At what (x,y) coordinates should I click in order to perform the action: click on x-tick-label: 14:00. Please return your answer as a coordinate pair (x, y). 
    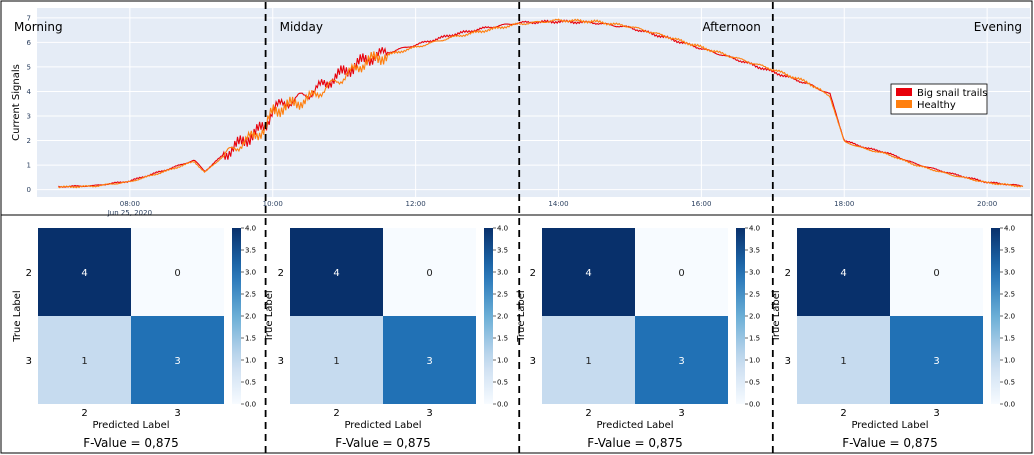
    Looking at the image, I should click on (558, 204).